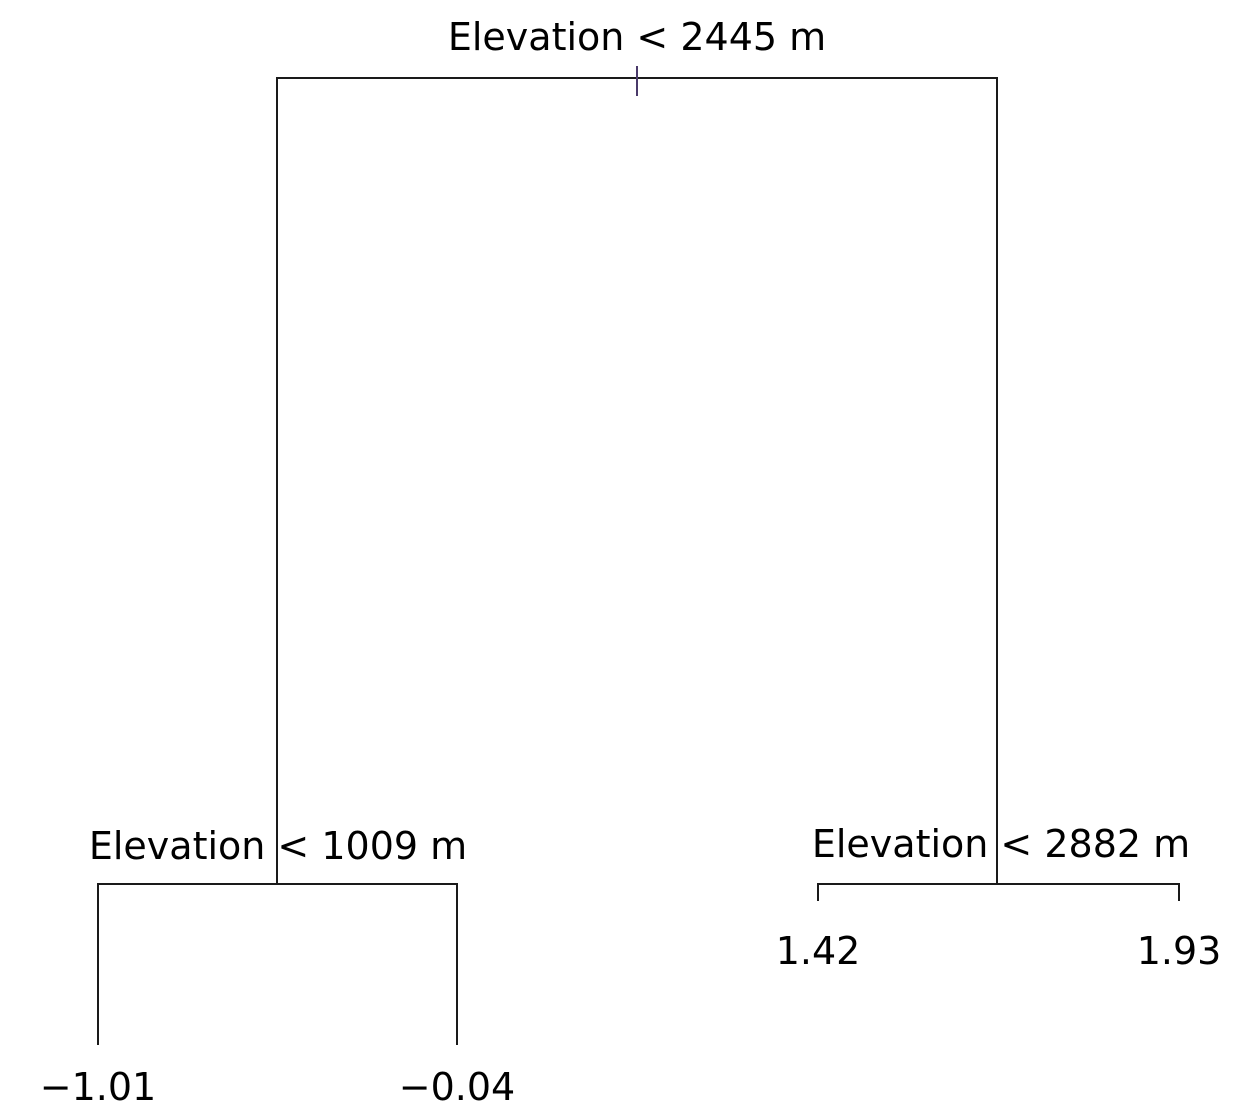  I want to click on right-node: Elevation < 2882 m, so click(1001, 861).